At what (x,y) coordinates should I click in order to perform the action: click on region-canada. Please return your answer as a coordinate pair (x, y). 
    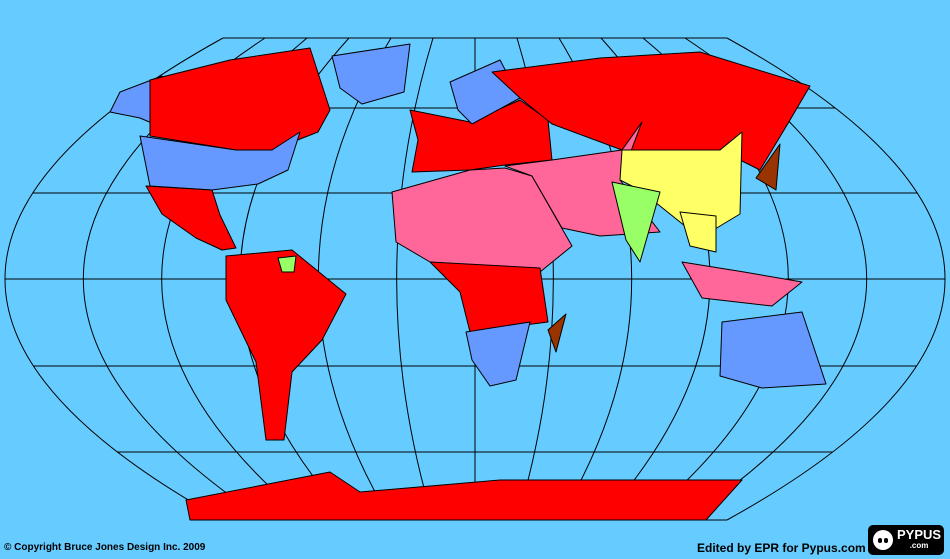
    Looking at the image, I should click on (240, 99).